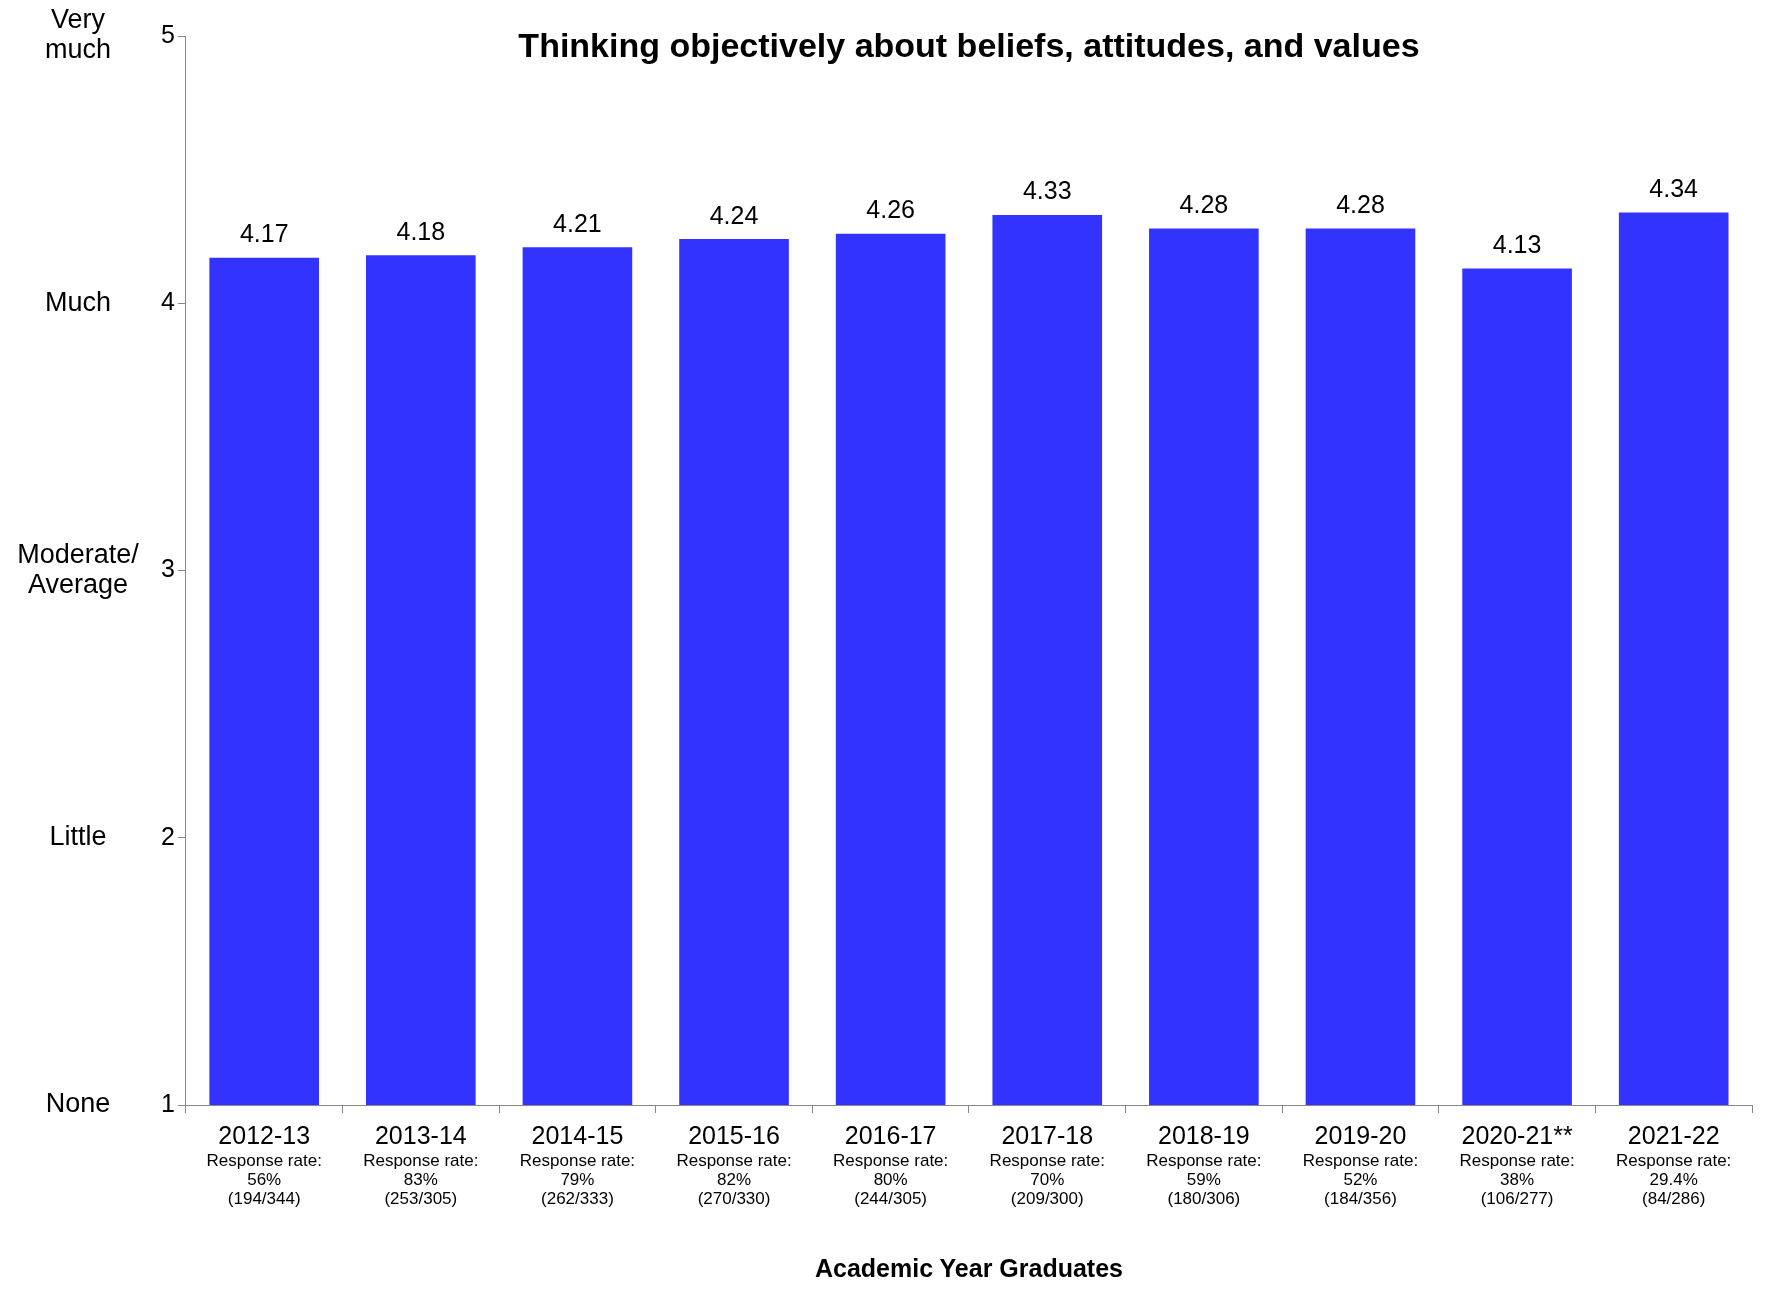 This screenshot has height=1296, width=1780. What do you see at coordinates (969, 45) in the screenshot?
I see `chart-title: Thinking objectively about beliefs, attitudes, and values` at bounding box center [969, 45].